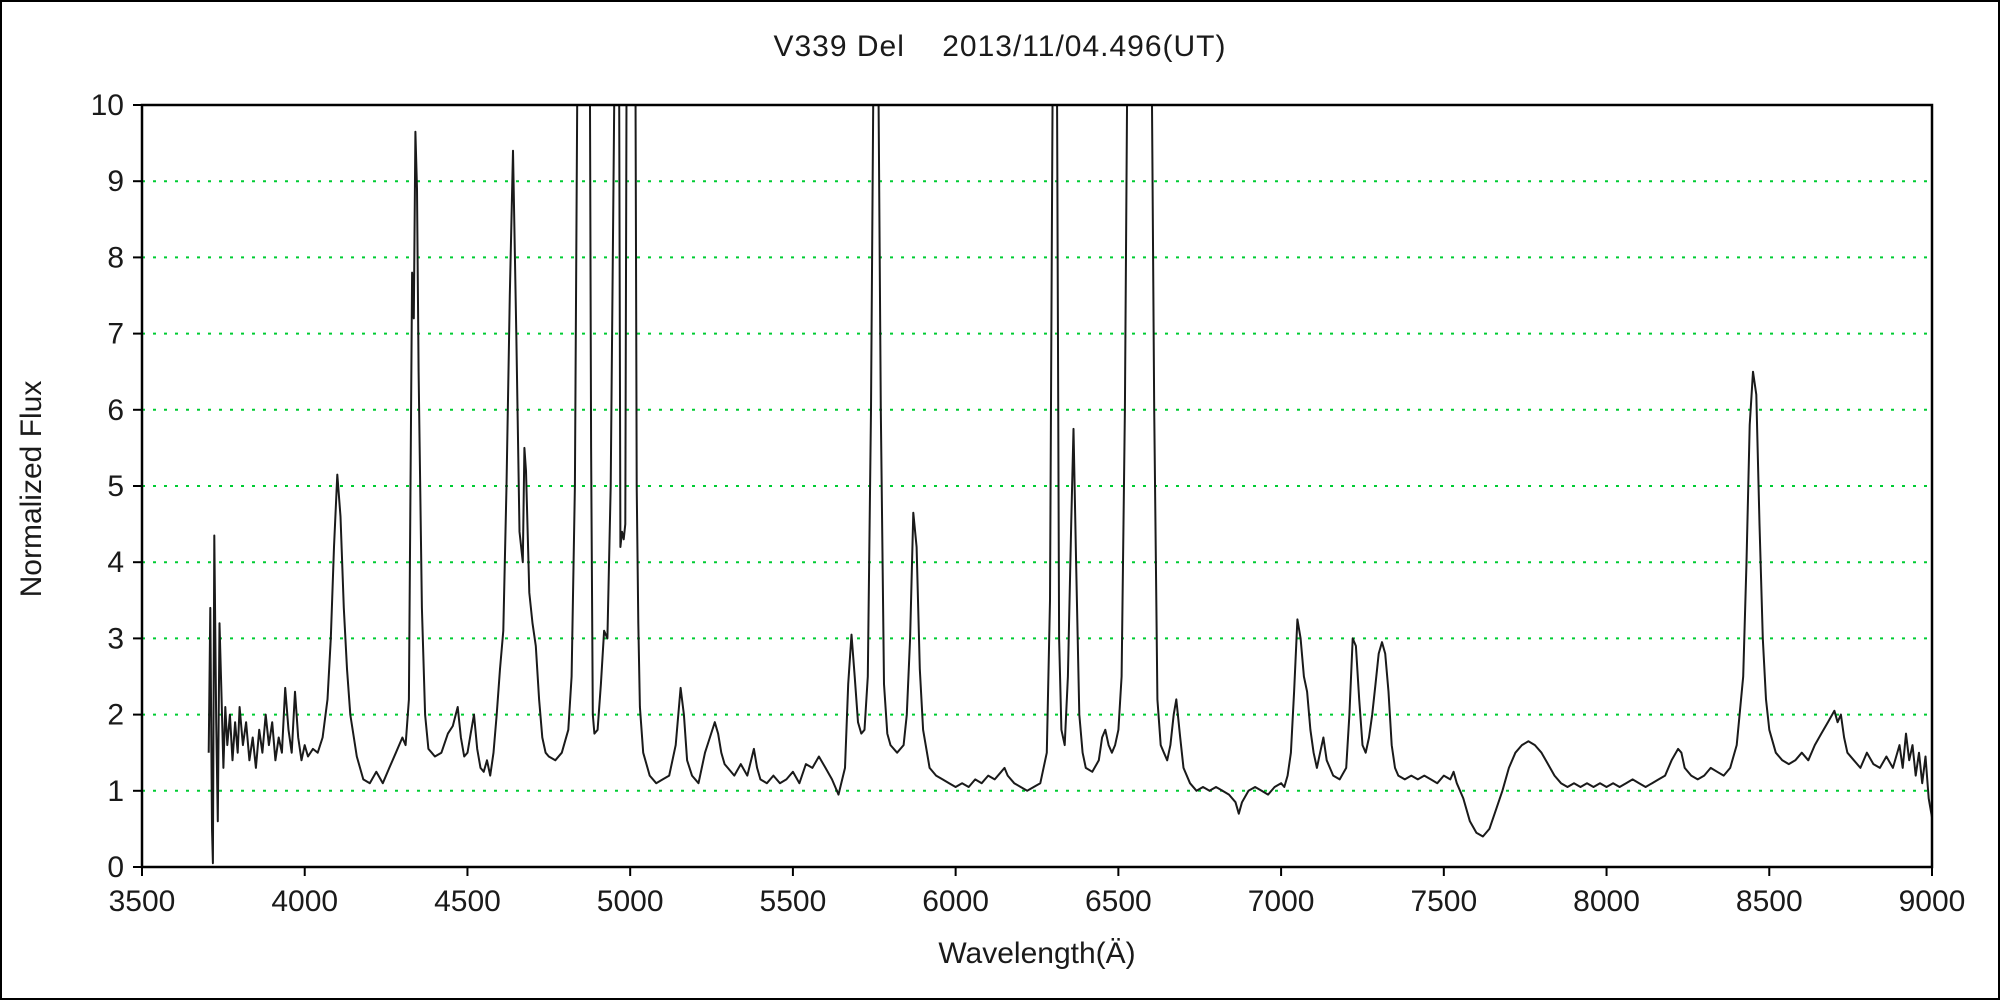  What do you see at coordinates (1932, 901) in the screenshot?
I see `x-tick-label: 9000` at bounding box center [1932, 901].